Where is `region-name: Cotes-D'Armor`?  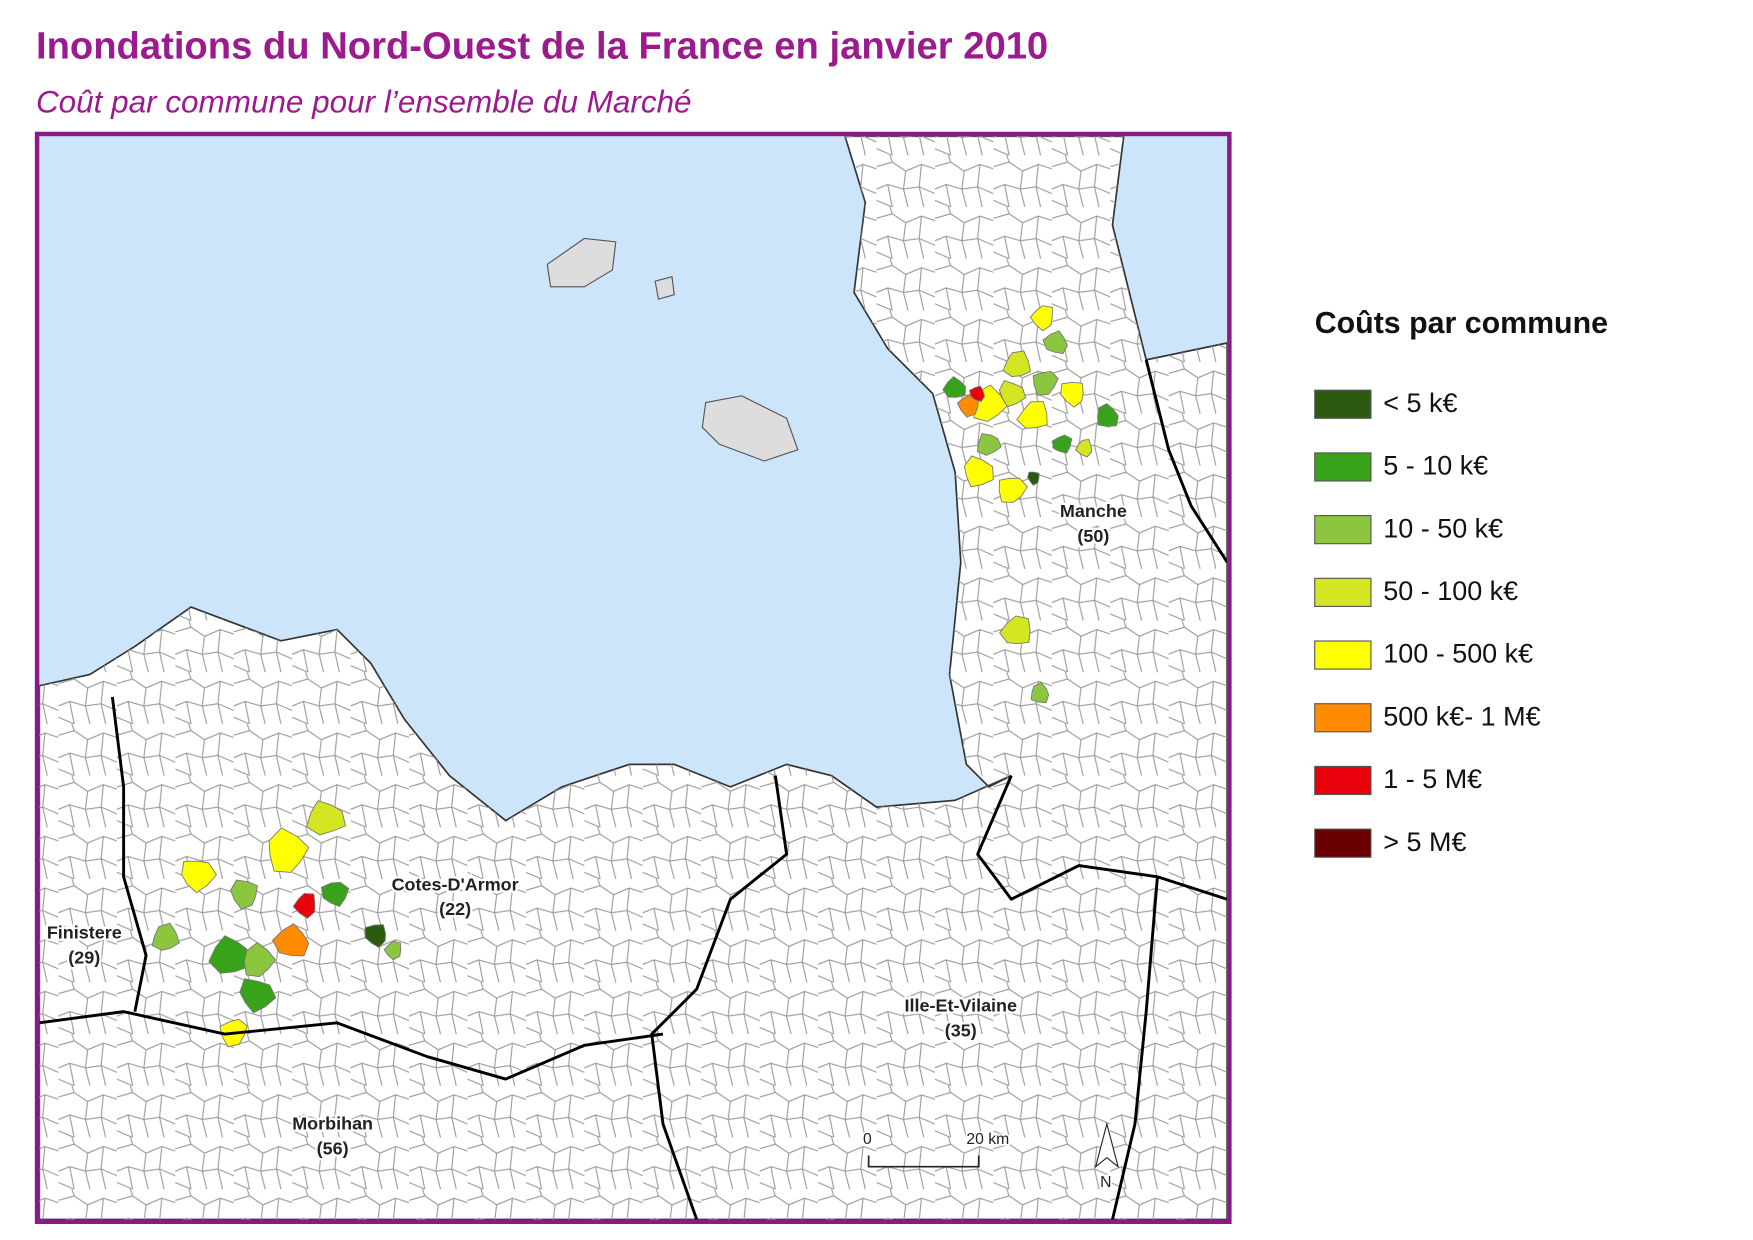
region-name: Cotes-D'Armor is located at coordinates (455, 884).